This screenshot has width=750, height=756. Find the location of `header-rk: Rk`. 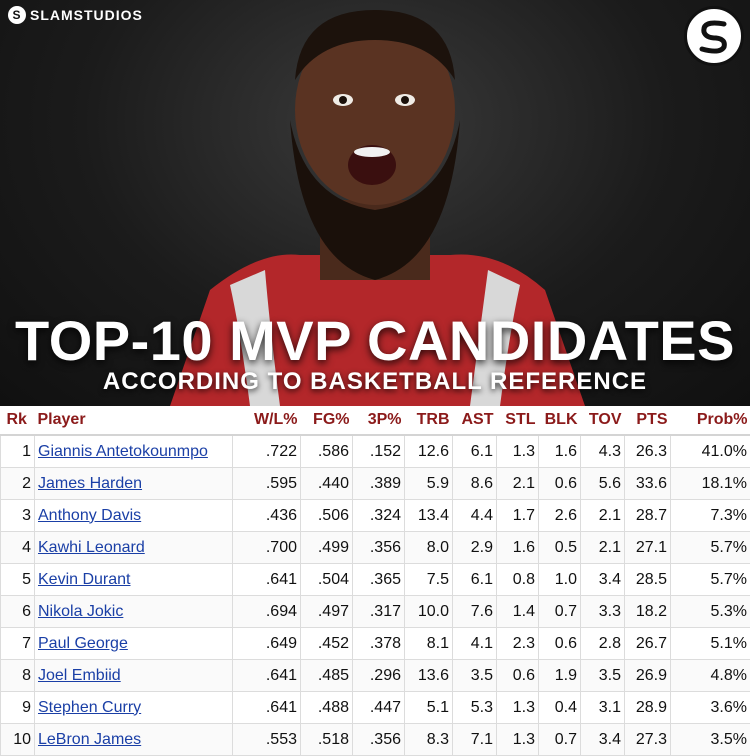

header-rk: Rk is located at coordinates (18, 420).